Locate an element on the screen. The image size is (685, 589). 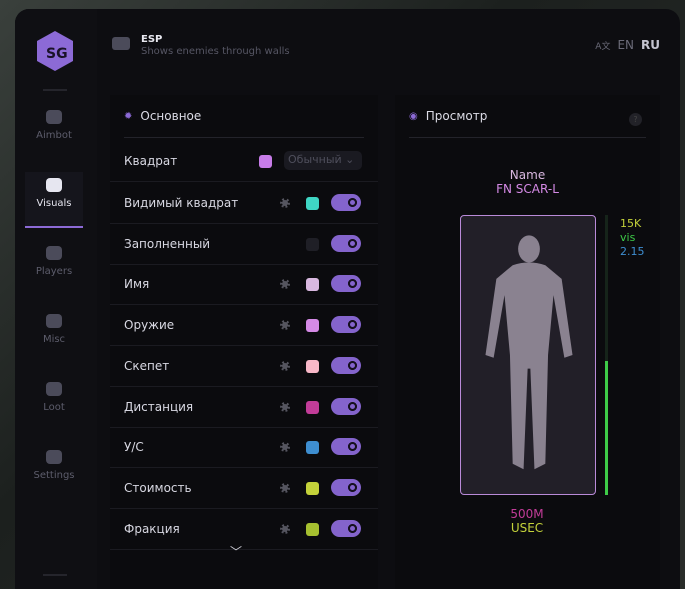
page-title: ESP is located at coordinates (152, 39).